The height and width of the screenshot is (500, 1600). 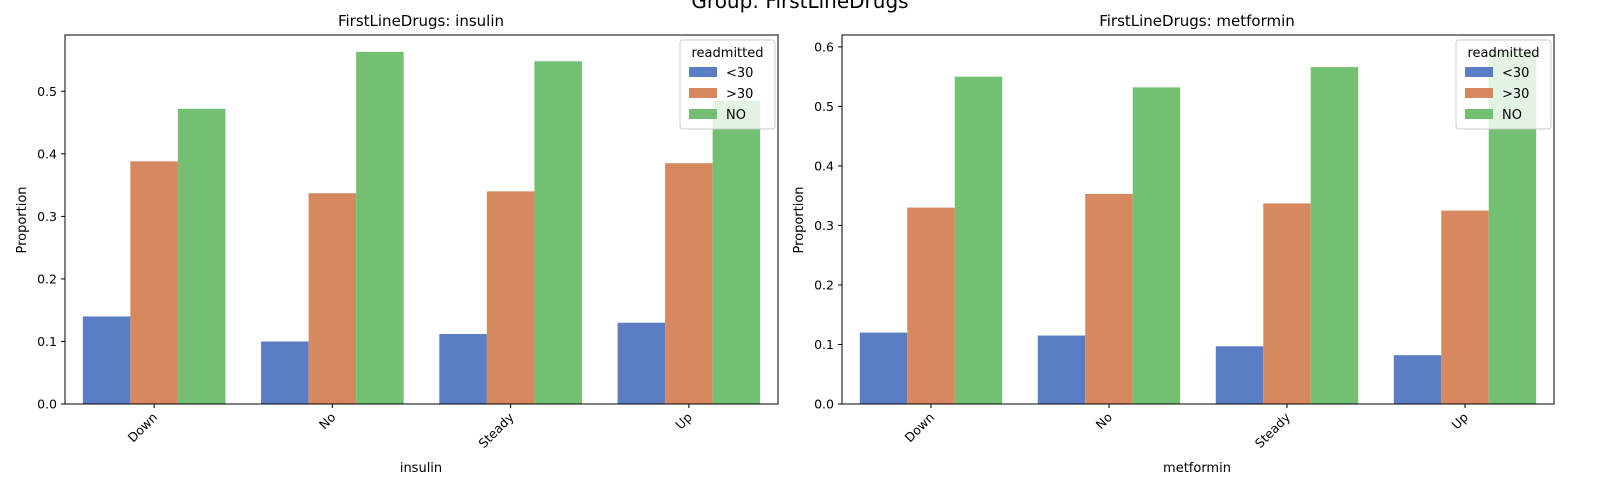 I want to click on chart-title: FirstLineDrugs: insulin, so click(x=421, y=21).